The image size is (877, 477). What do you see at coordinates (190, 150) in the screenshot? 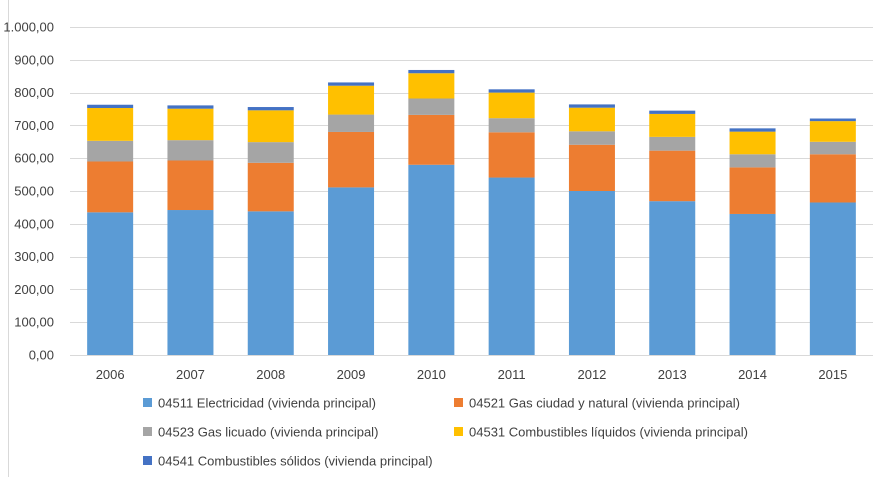
I see `bar-segment-2007-s3` at bounding box center [190, 150].